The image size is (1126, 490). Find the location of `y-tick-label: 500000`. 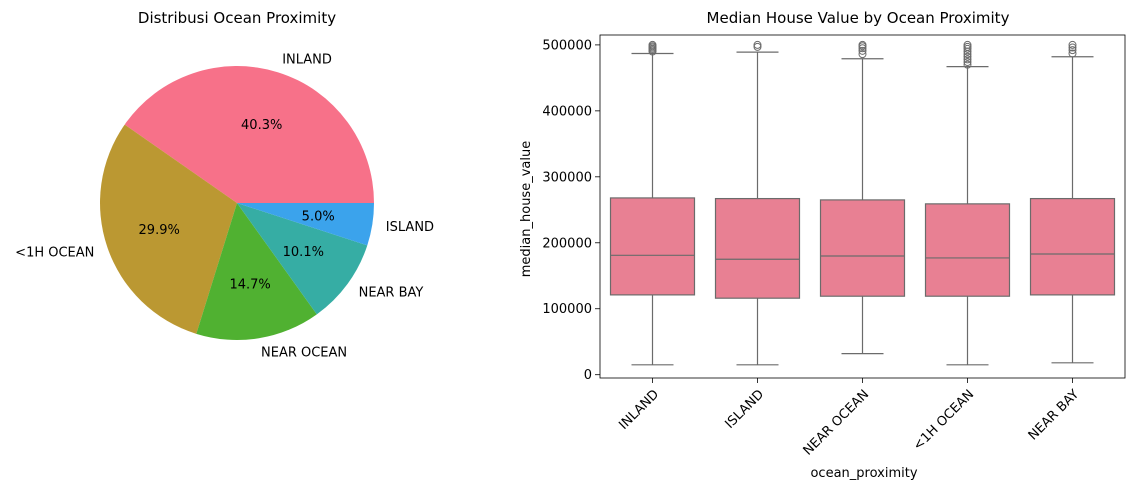

y-tick-label: 500000 is located at coordinates (567, 45).